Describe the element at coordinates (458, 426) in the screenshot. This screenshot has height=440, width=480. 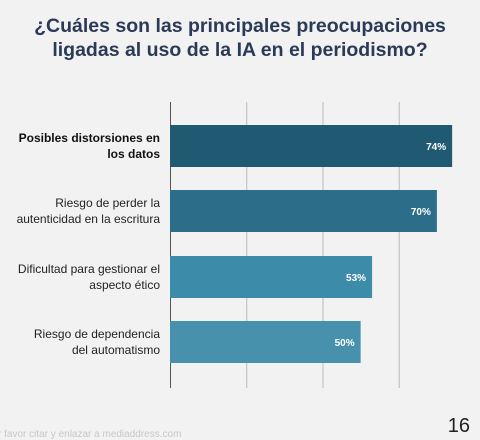
I see `page-number: 16` at that location.